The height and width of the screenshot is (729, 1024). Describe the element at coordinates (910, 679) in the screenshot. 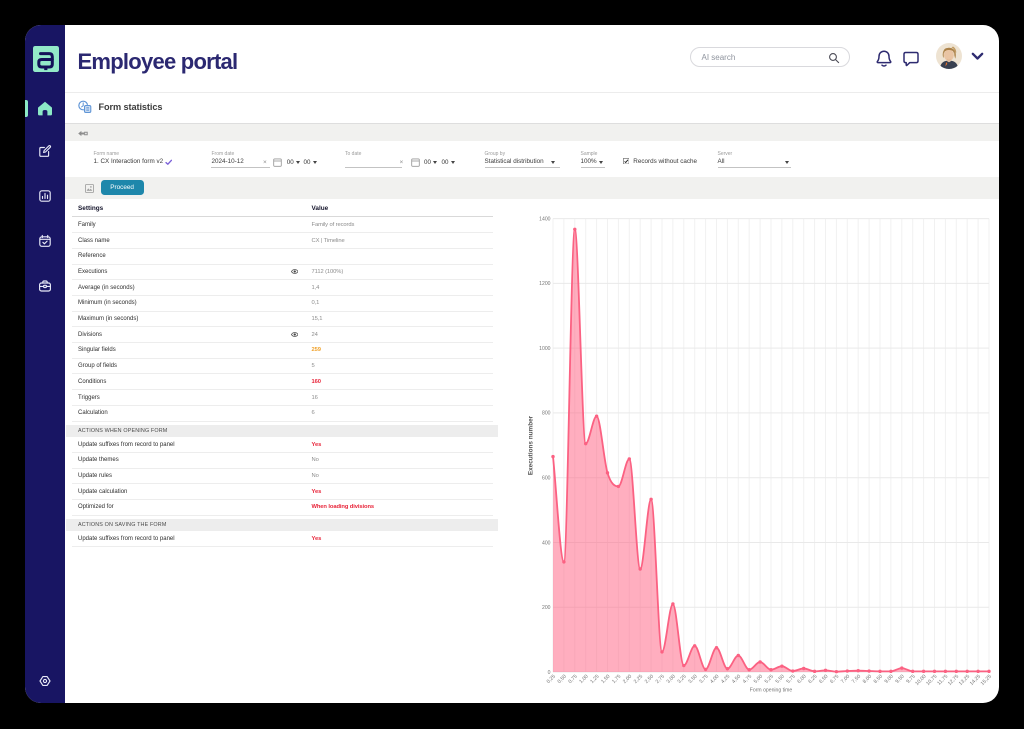

I see `svg-text: 9,75` at that location.